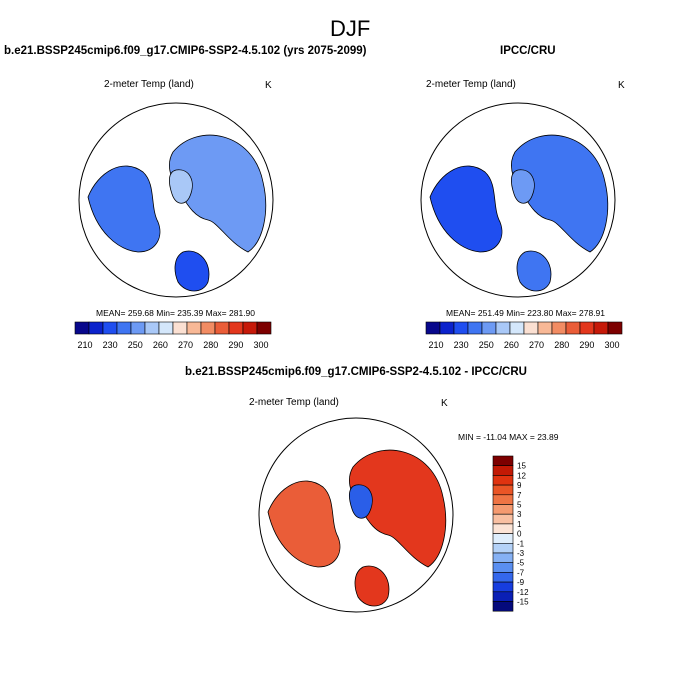  What do you see at coordinates (294, 402) in the screenshot?
I see `panel3-variable-label: 2-meter Temp (land)` at bounding box center [294, 402].